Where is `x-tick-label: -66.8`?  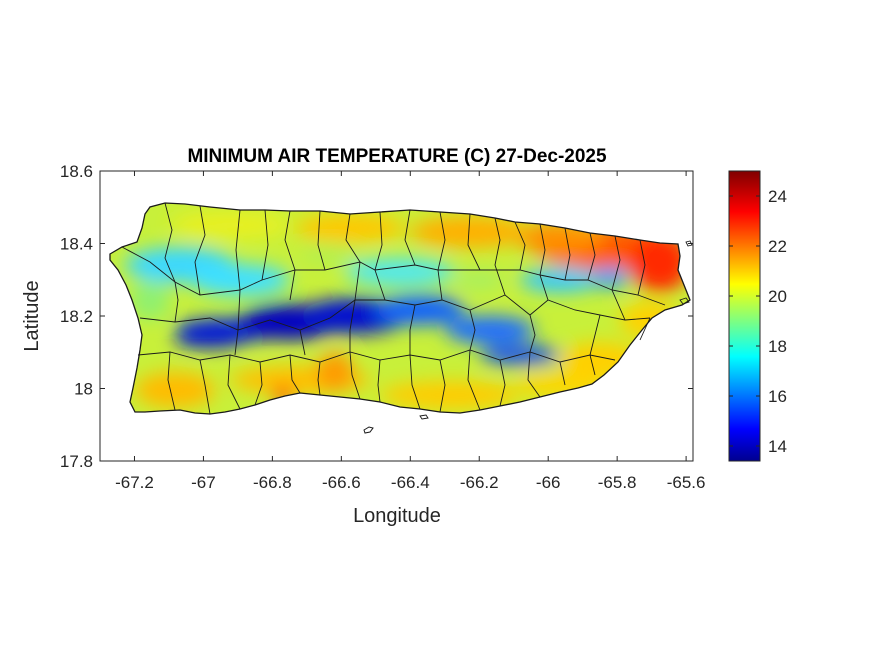 x-tick-label: -66.8 is located at coordinates (272, 482).